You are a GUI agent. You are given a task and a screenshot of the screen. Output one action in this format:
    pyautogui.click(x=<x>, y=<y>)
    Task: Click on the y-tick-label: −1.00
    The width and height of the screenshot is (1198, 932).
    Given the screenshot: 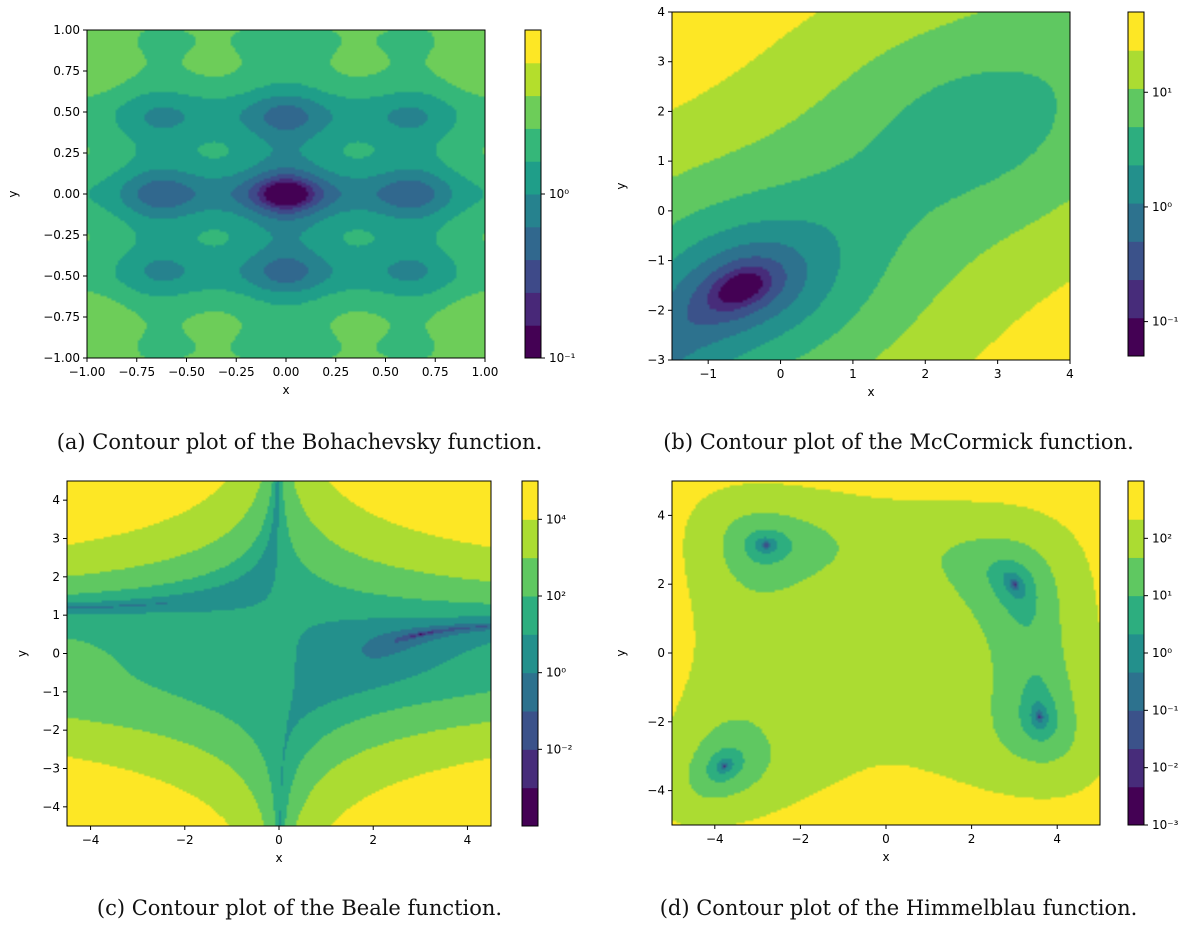 What is the action you would take?
    pyautogui.click(x=61, y=358)
    